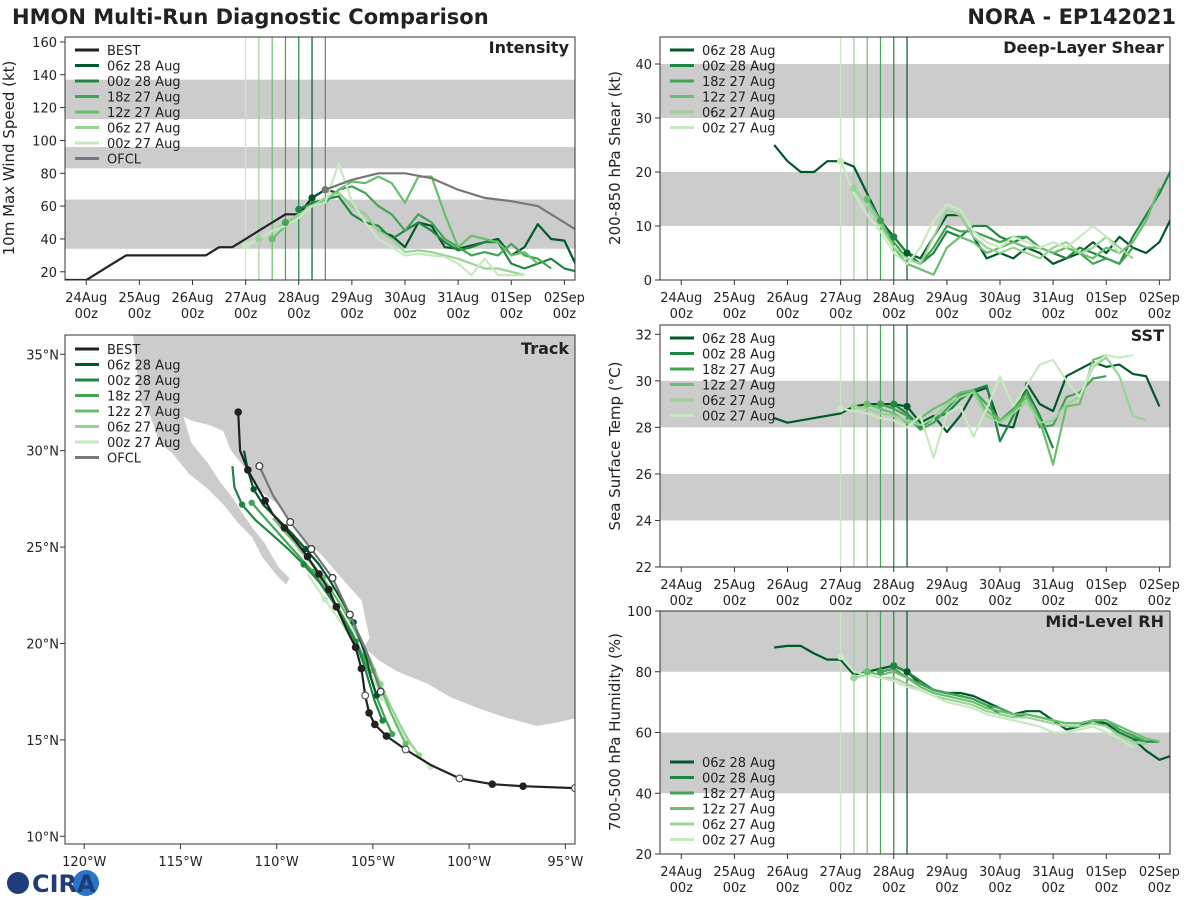 The width and height of the screenshot is (1200, 900). I want to click on shear-xtick-label-0: 24Aug 00z, so click(681, 306).